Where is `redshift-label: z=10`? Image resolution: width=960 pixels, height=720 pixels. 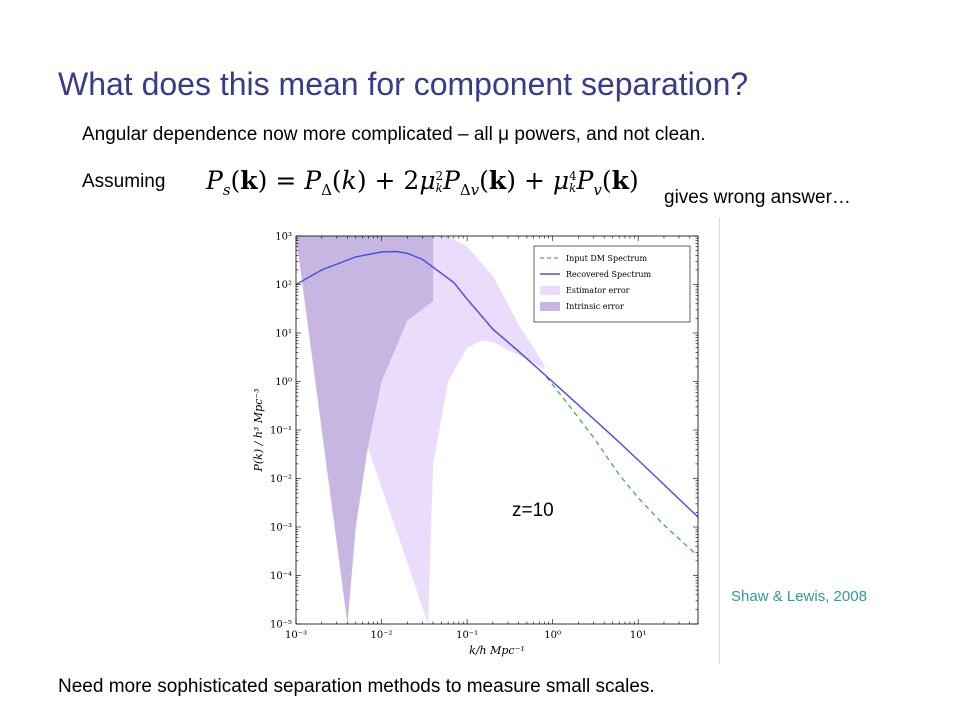 redshift-label: z=10 is located at coordinates (533, 510).